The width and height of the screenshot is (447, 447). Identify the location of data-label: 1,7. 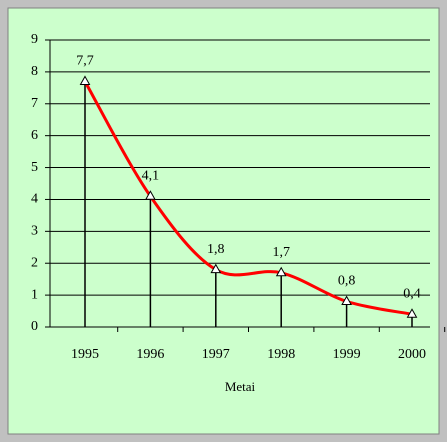
(281, 252).